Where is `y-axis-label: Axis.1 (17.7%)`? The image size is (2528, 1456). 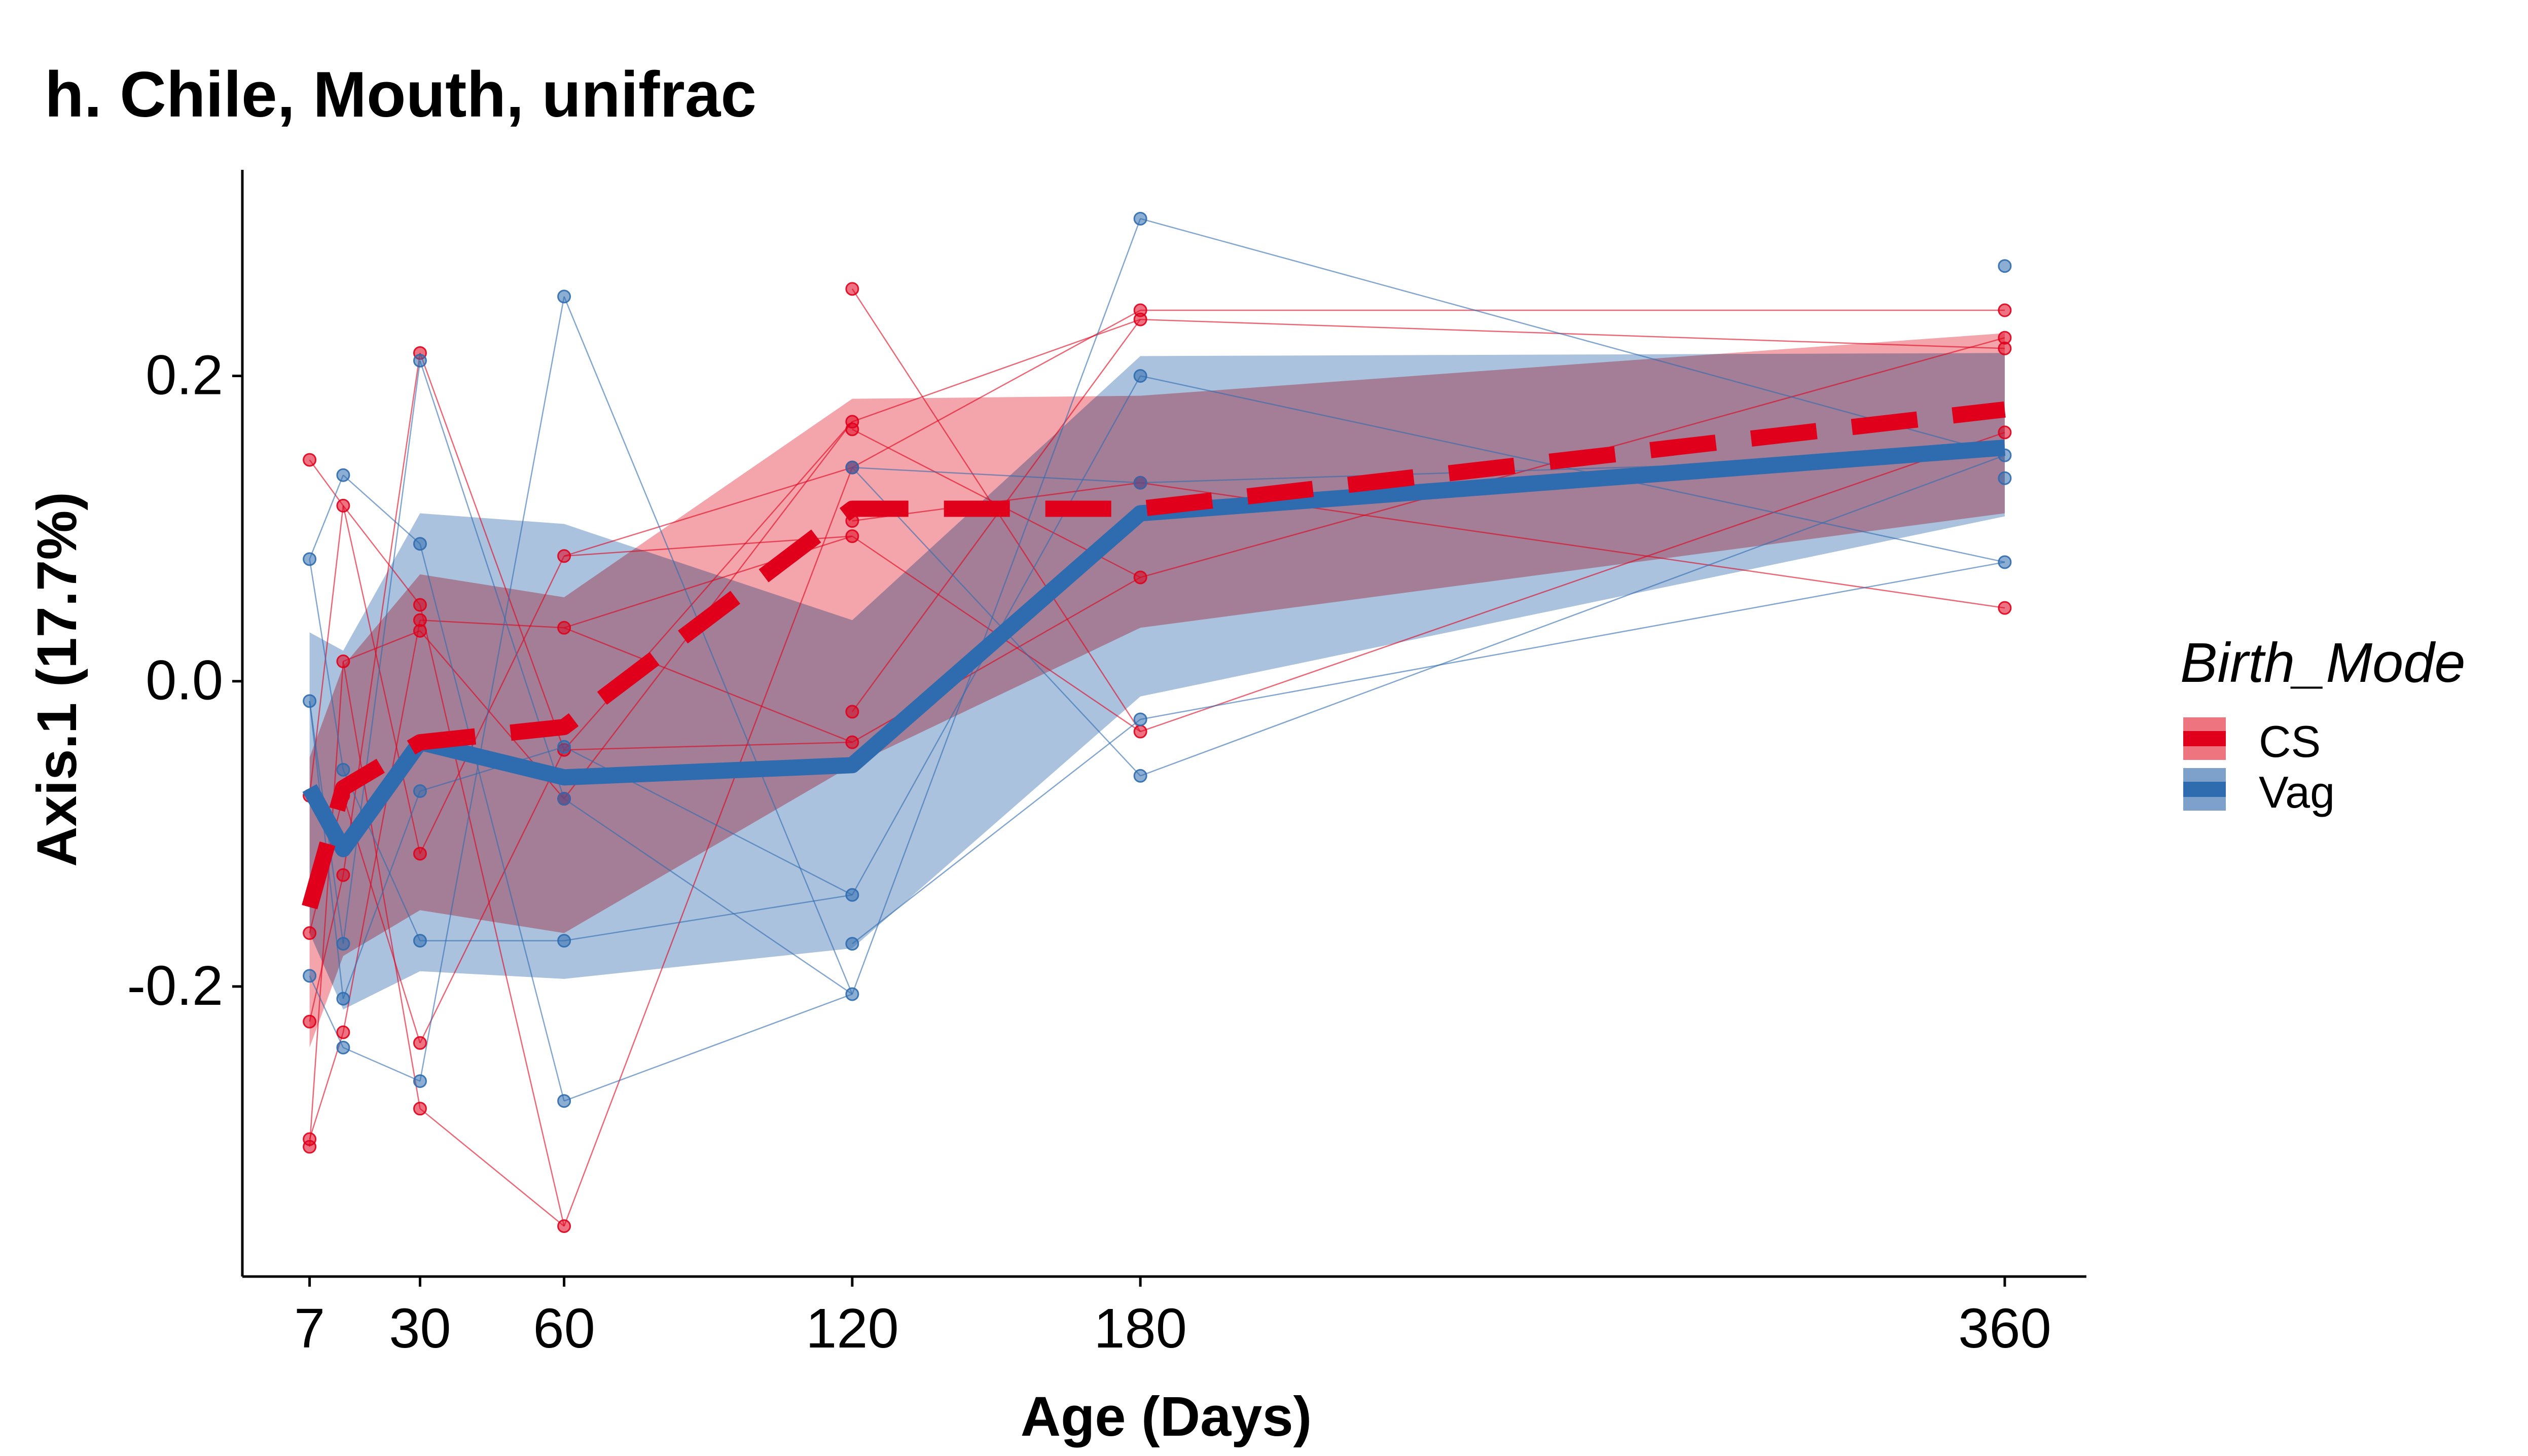 y-axis-label: Axis.1 (17.7%) is located at coordinates (57, 680).